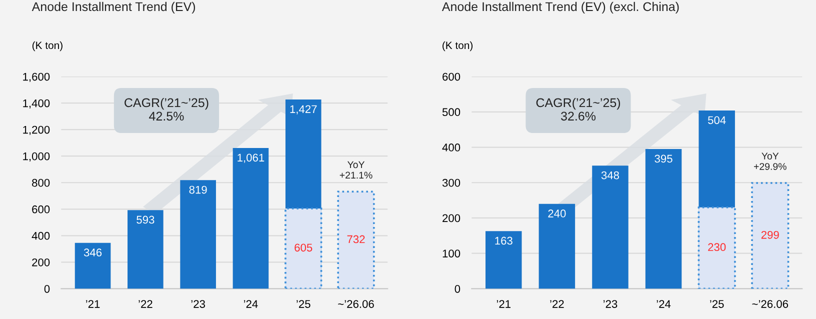  What do you see at coordinates (36, 157) in the screenshot?
I see `y-tick-label: 1,000` at bounding box center [36, 157].